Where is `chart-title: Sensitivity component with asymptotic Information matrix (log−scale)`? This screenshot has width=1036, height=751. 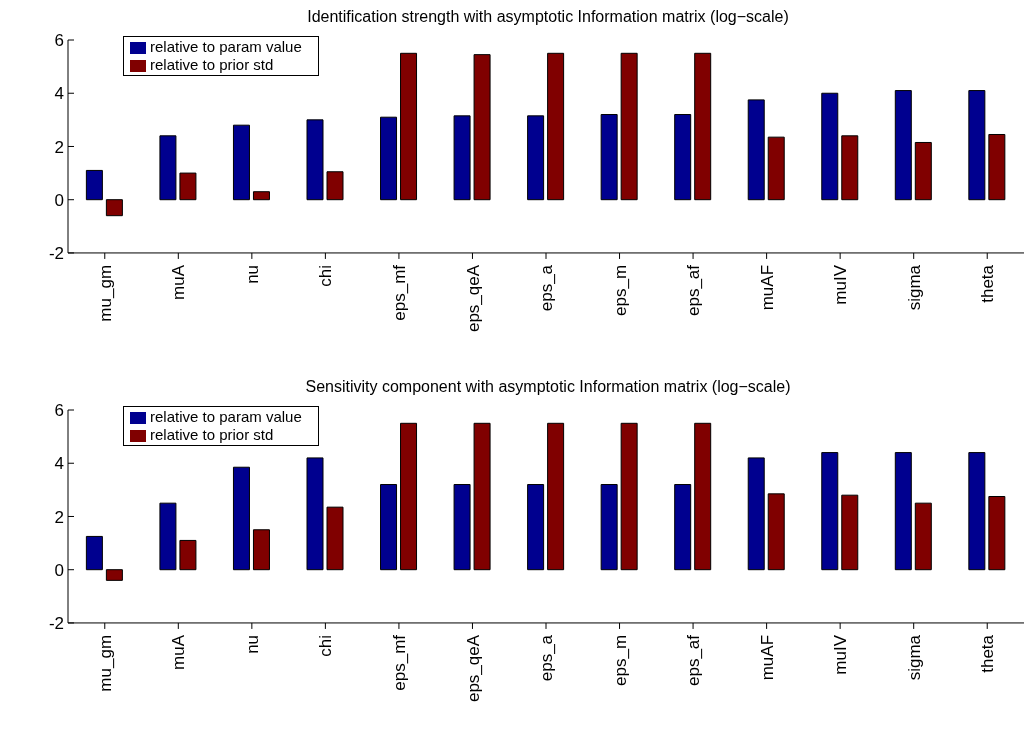
chart-title: Sensitivity component with asymptotic Information matrix (log−scale) is located at coordinates (548, 387).